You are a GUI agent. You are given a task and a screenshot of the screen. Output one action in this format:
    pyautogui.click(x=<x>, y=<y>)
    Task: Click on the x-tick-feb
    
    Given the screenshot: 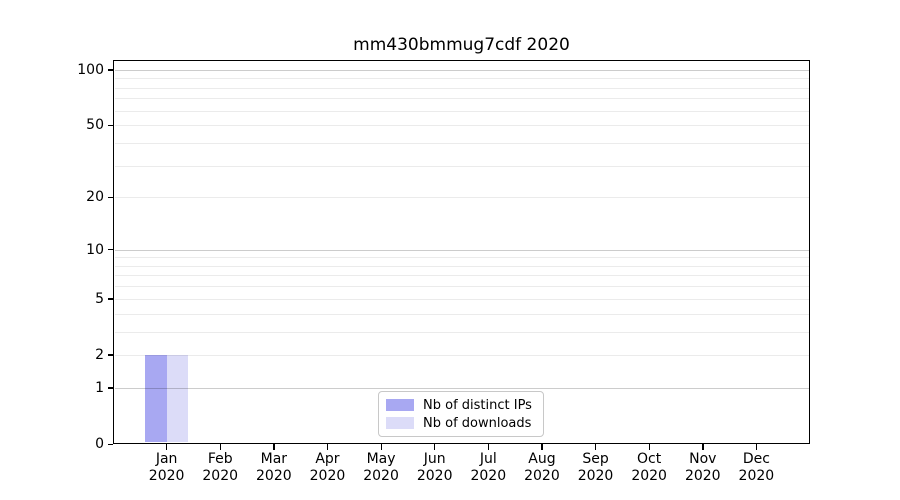 What is the action you would take?
    pyautogui.click(x=220, y=447)
    